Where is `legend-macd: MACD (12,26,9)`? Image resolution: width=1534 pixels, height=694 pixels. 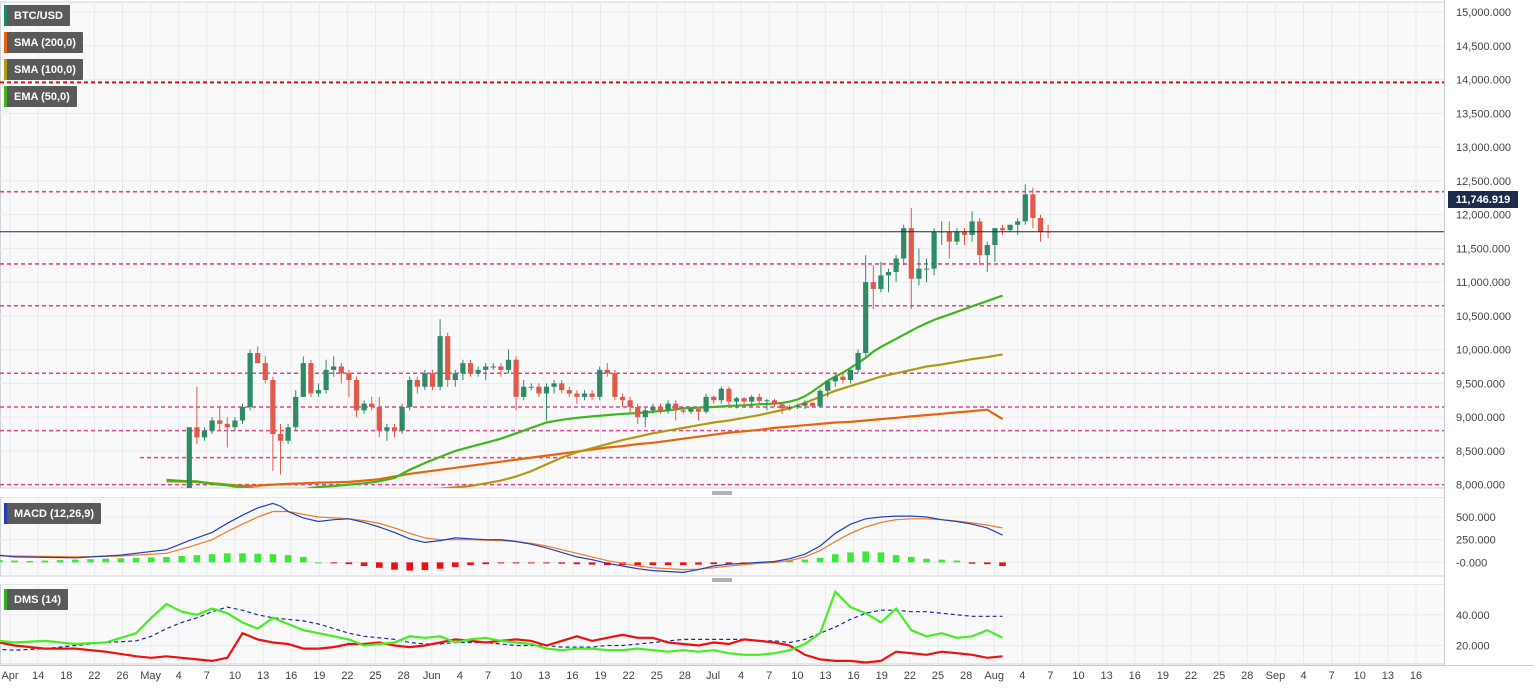
legend-macd: MACD (12,26,9) is located at coordinates (53, 513).